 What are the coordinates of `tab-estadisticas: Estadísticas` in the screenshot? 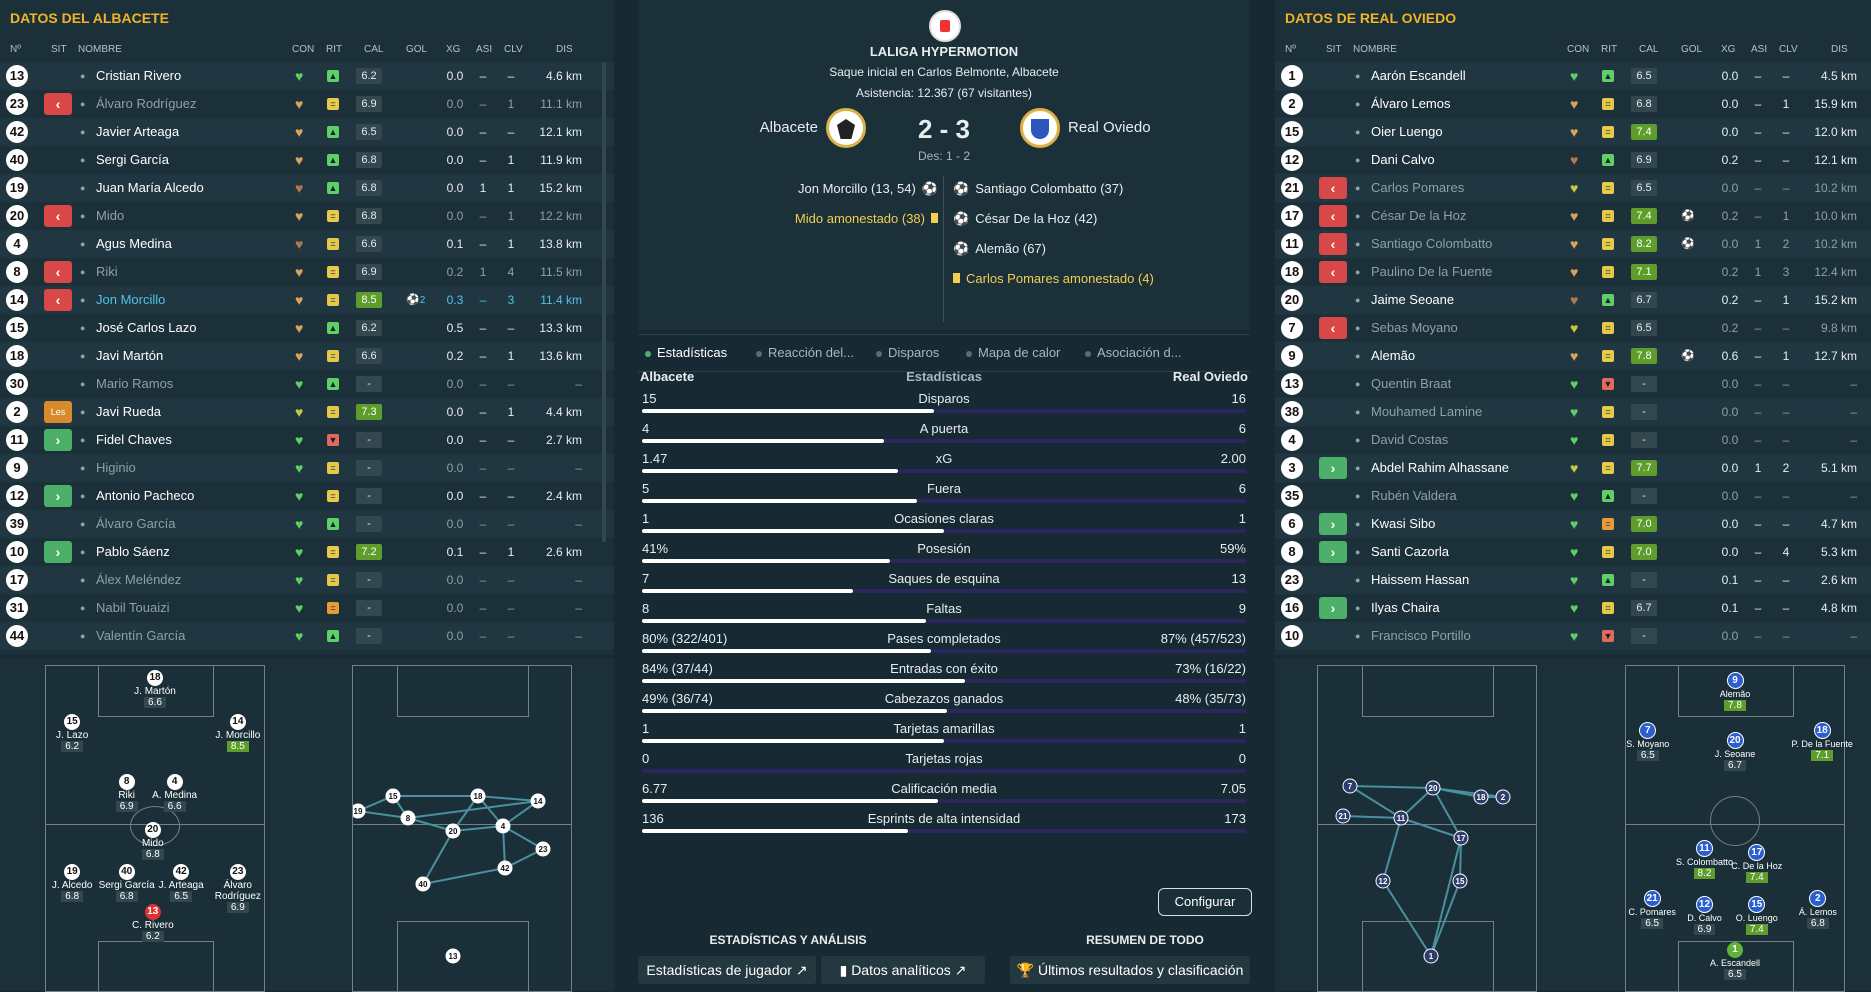 It's located at (686, 352).